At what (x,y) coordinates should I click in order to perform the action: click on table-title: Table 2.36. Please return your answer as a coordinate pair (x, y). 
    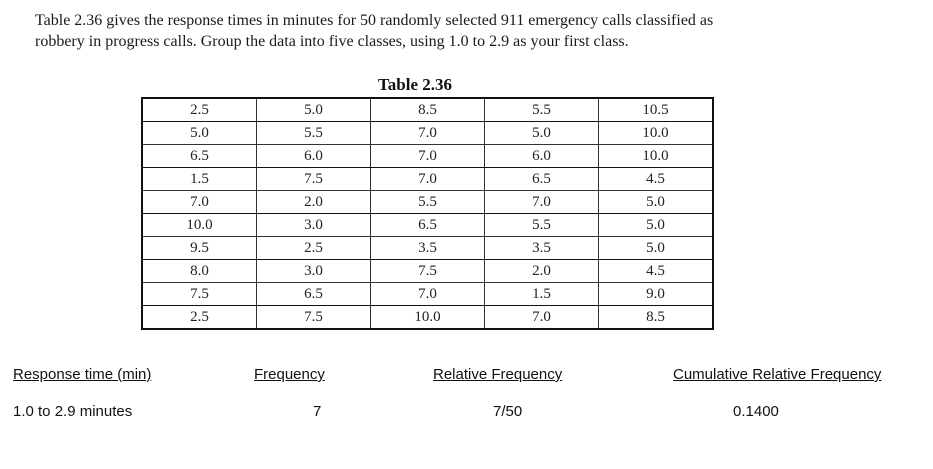
    Looking at the image, I should click on (414, 84).